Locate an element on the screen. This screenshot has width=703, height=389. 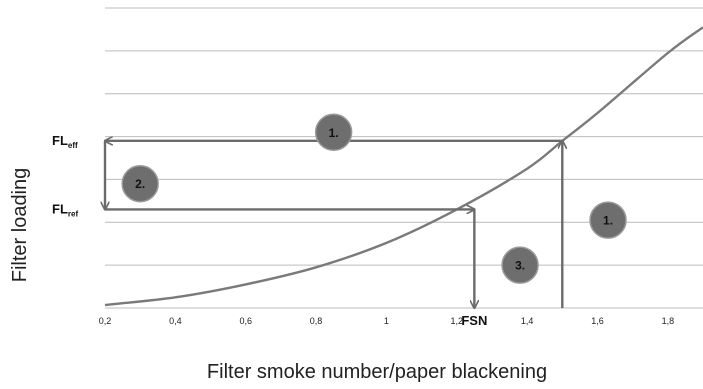
x-tick-label: 0,6 is located at coordinates (245, 321).